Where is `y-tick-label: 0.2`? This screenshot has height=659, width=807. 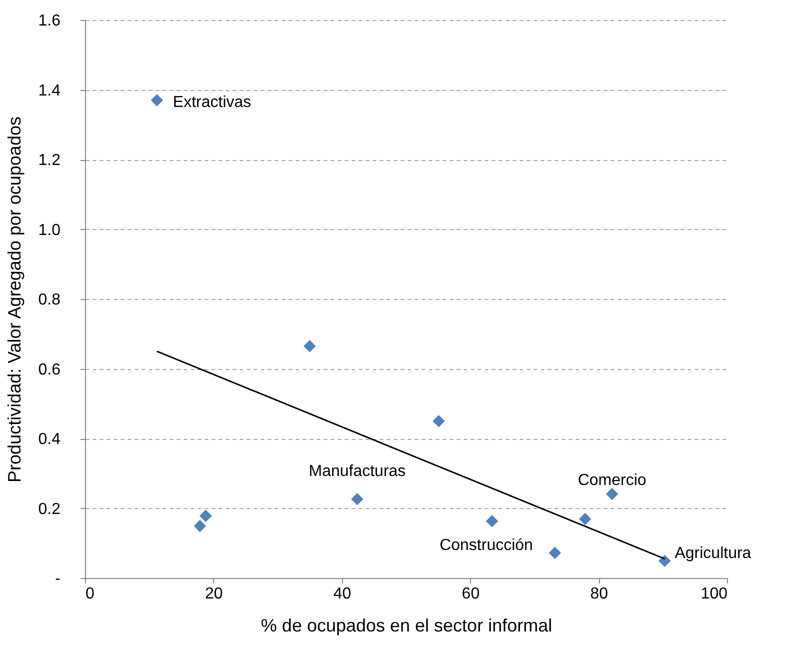 y-tick-label: 0.2 is located at coordinates (49, 509).